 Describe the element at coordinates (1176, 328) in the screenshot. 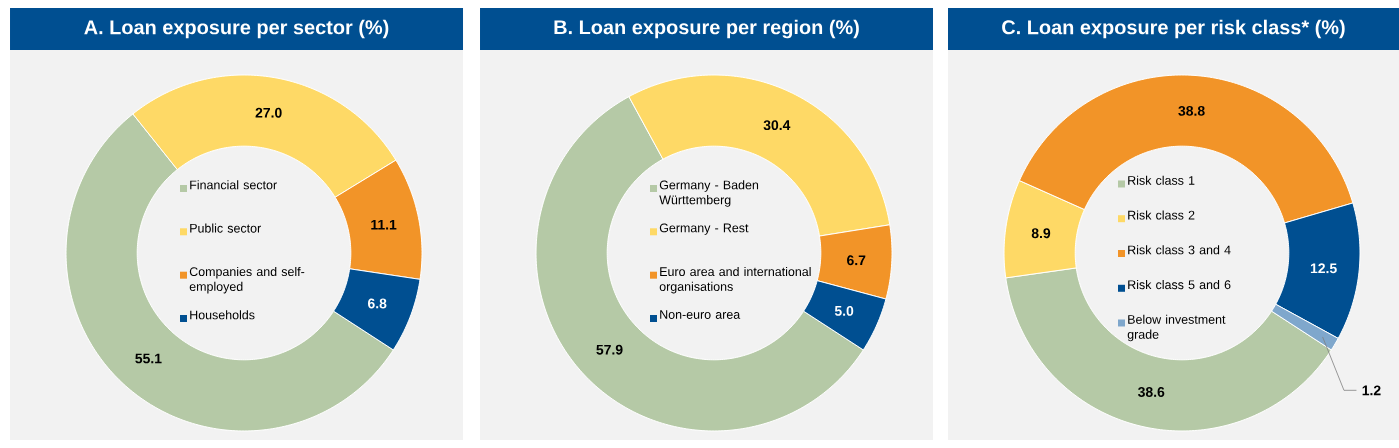

I see `legend-label: Below investment grade` at that location.